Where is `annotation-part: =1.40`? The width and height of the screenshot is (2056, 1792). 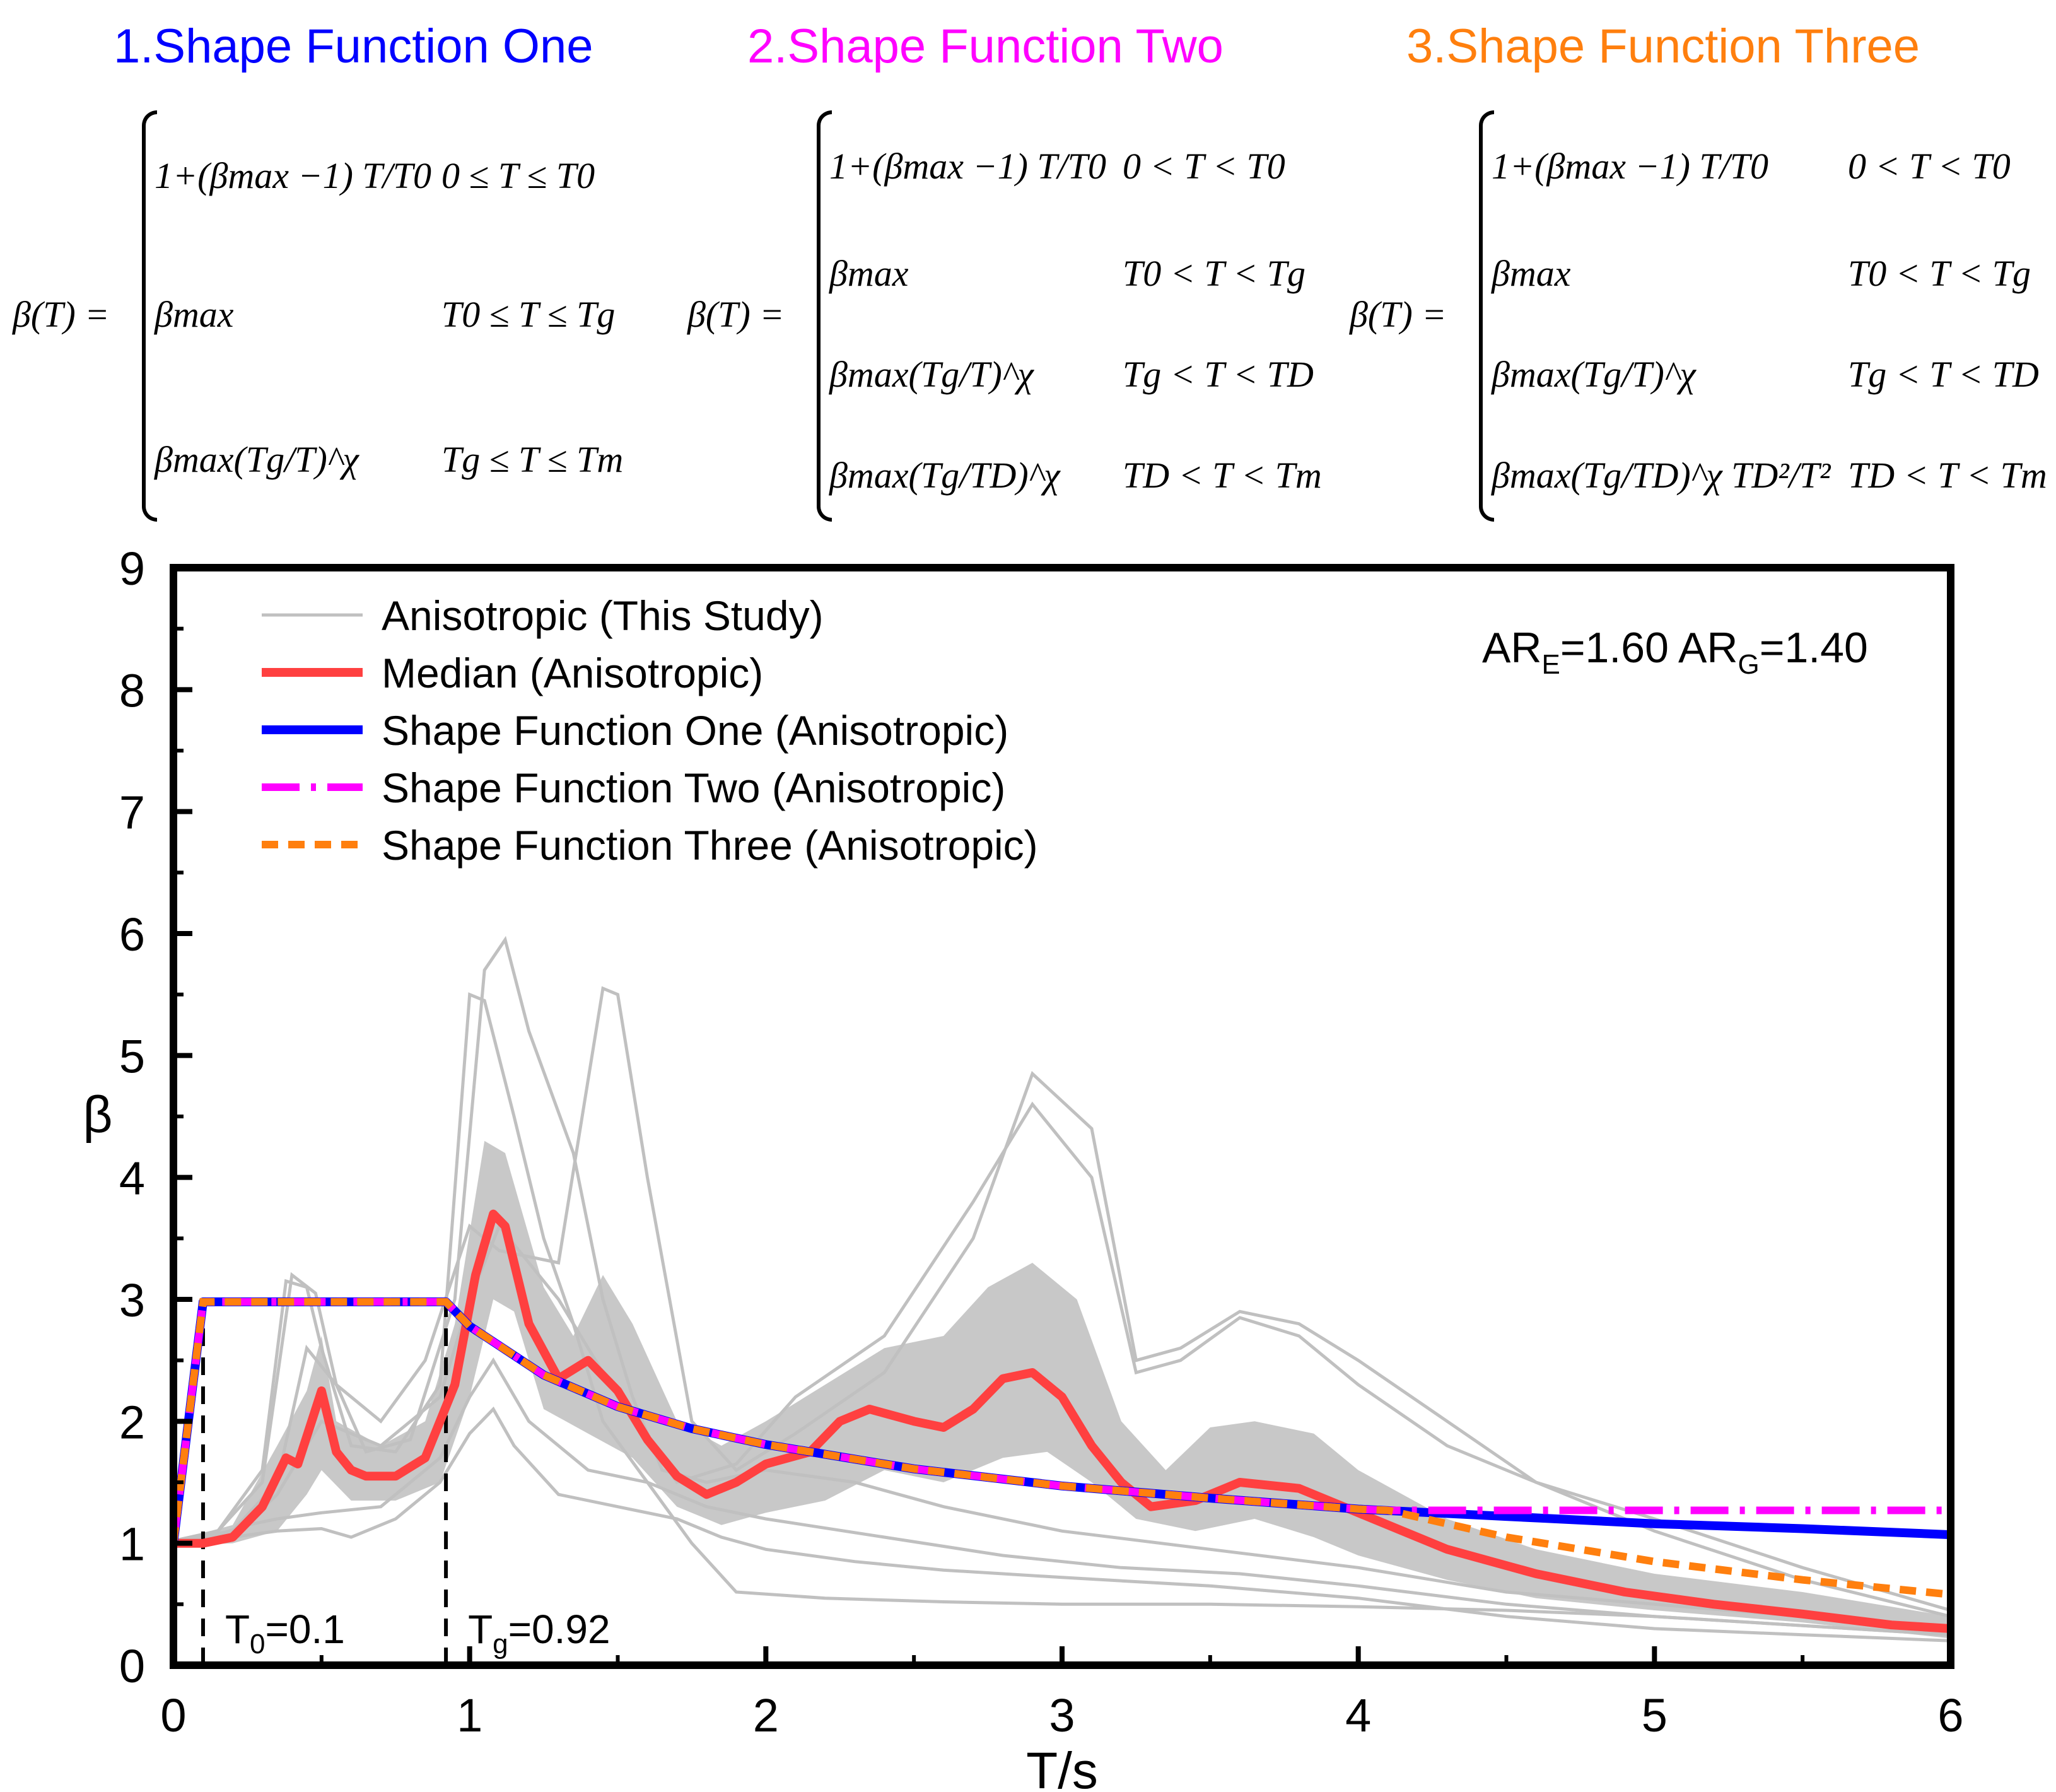
annotation-part: =1.40 is located at coordinates (1814, 648).